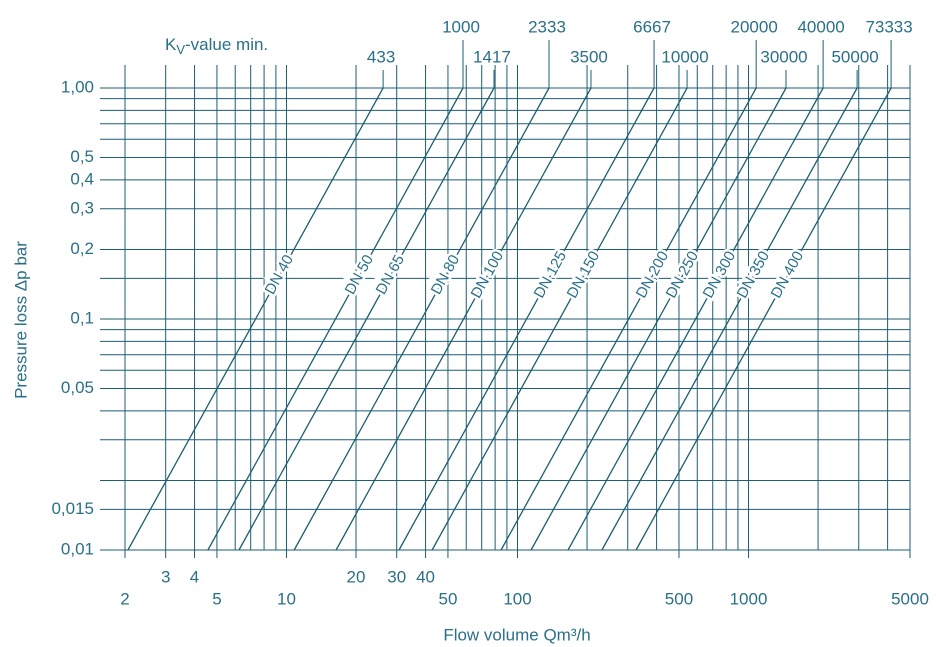  Describe the element at coordinates (461, 26) in the screenshot. I see `kv-label: 1000` at that location.